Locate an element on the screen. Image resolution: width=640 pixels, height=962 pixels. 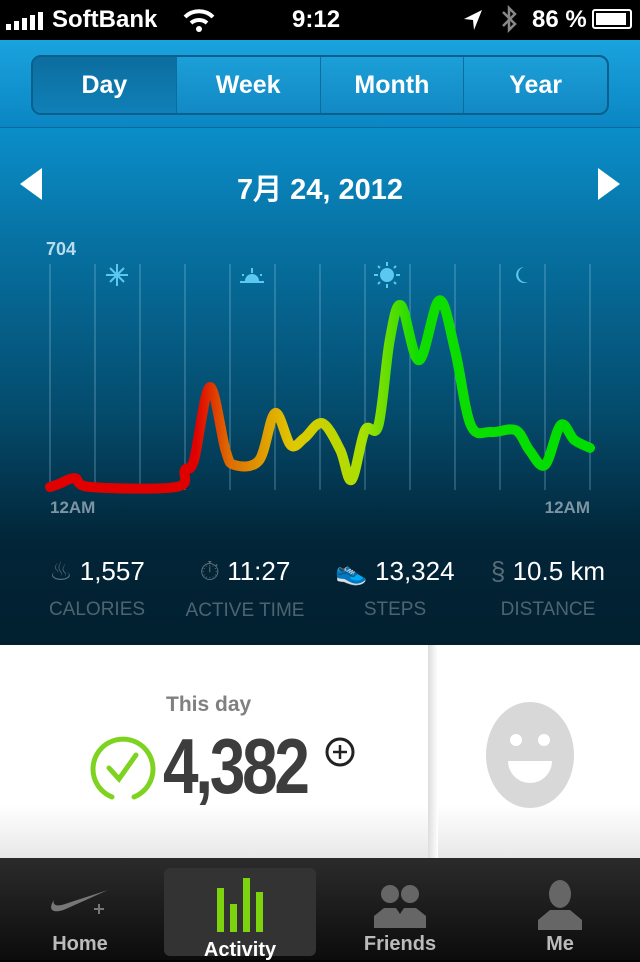
period-header: Day Week Month Year is located at coordinates (320, 84).